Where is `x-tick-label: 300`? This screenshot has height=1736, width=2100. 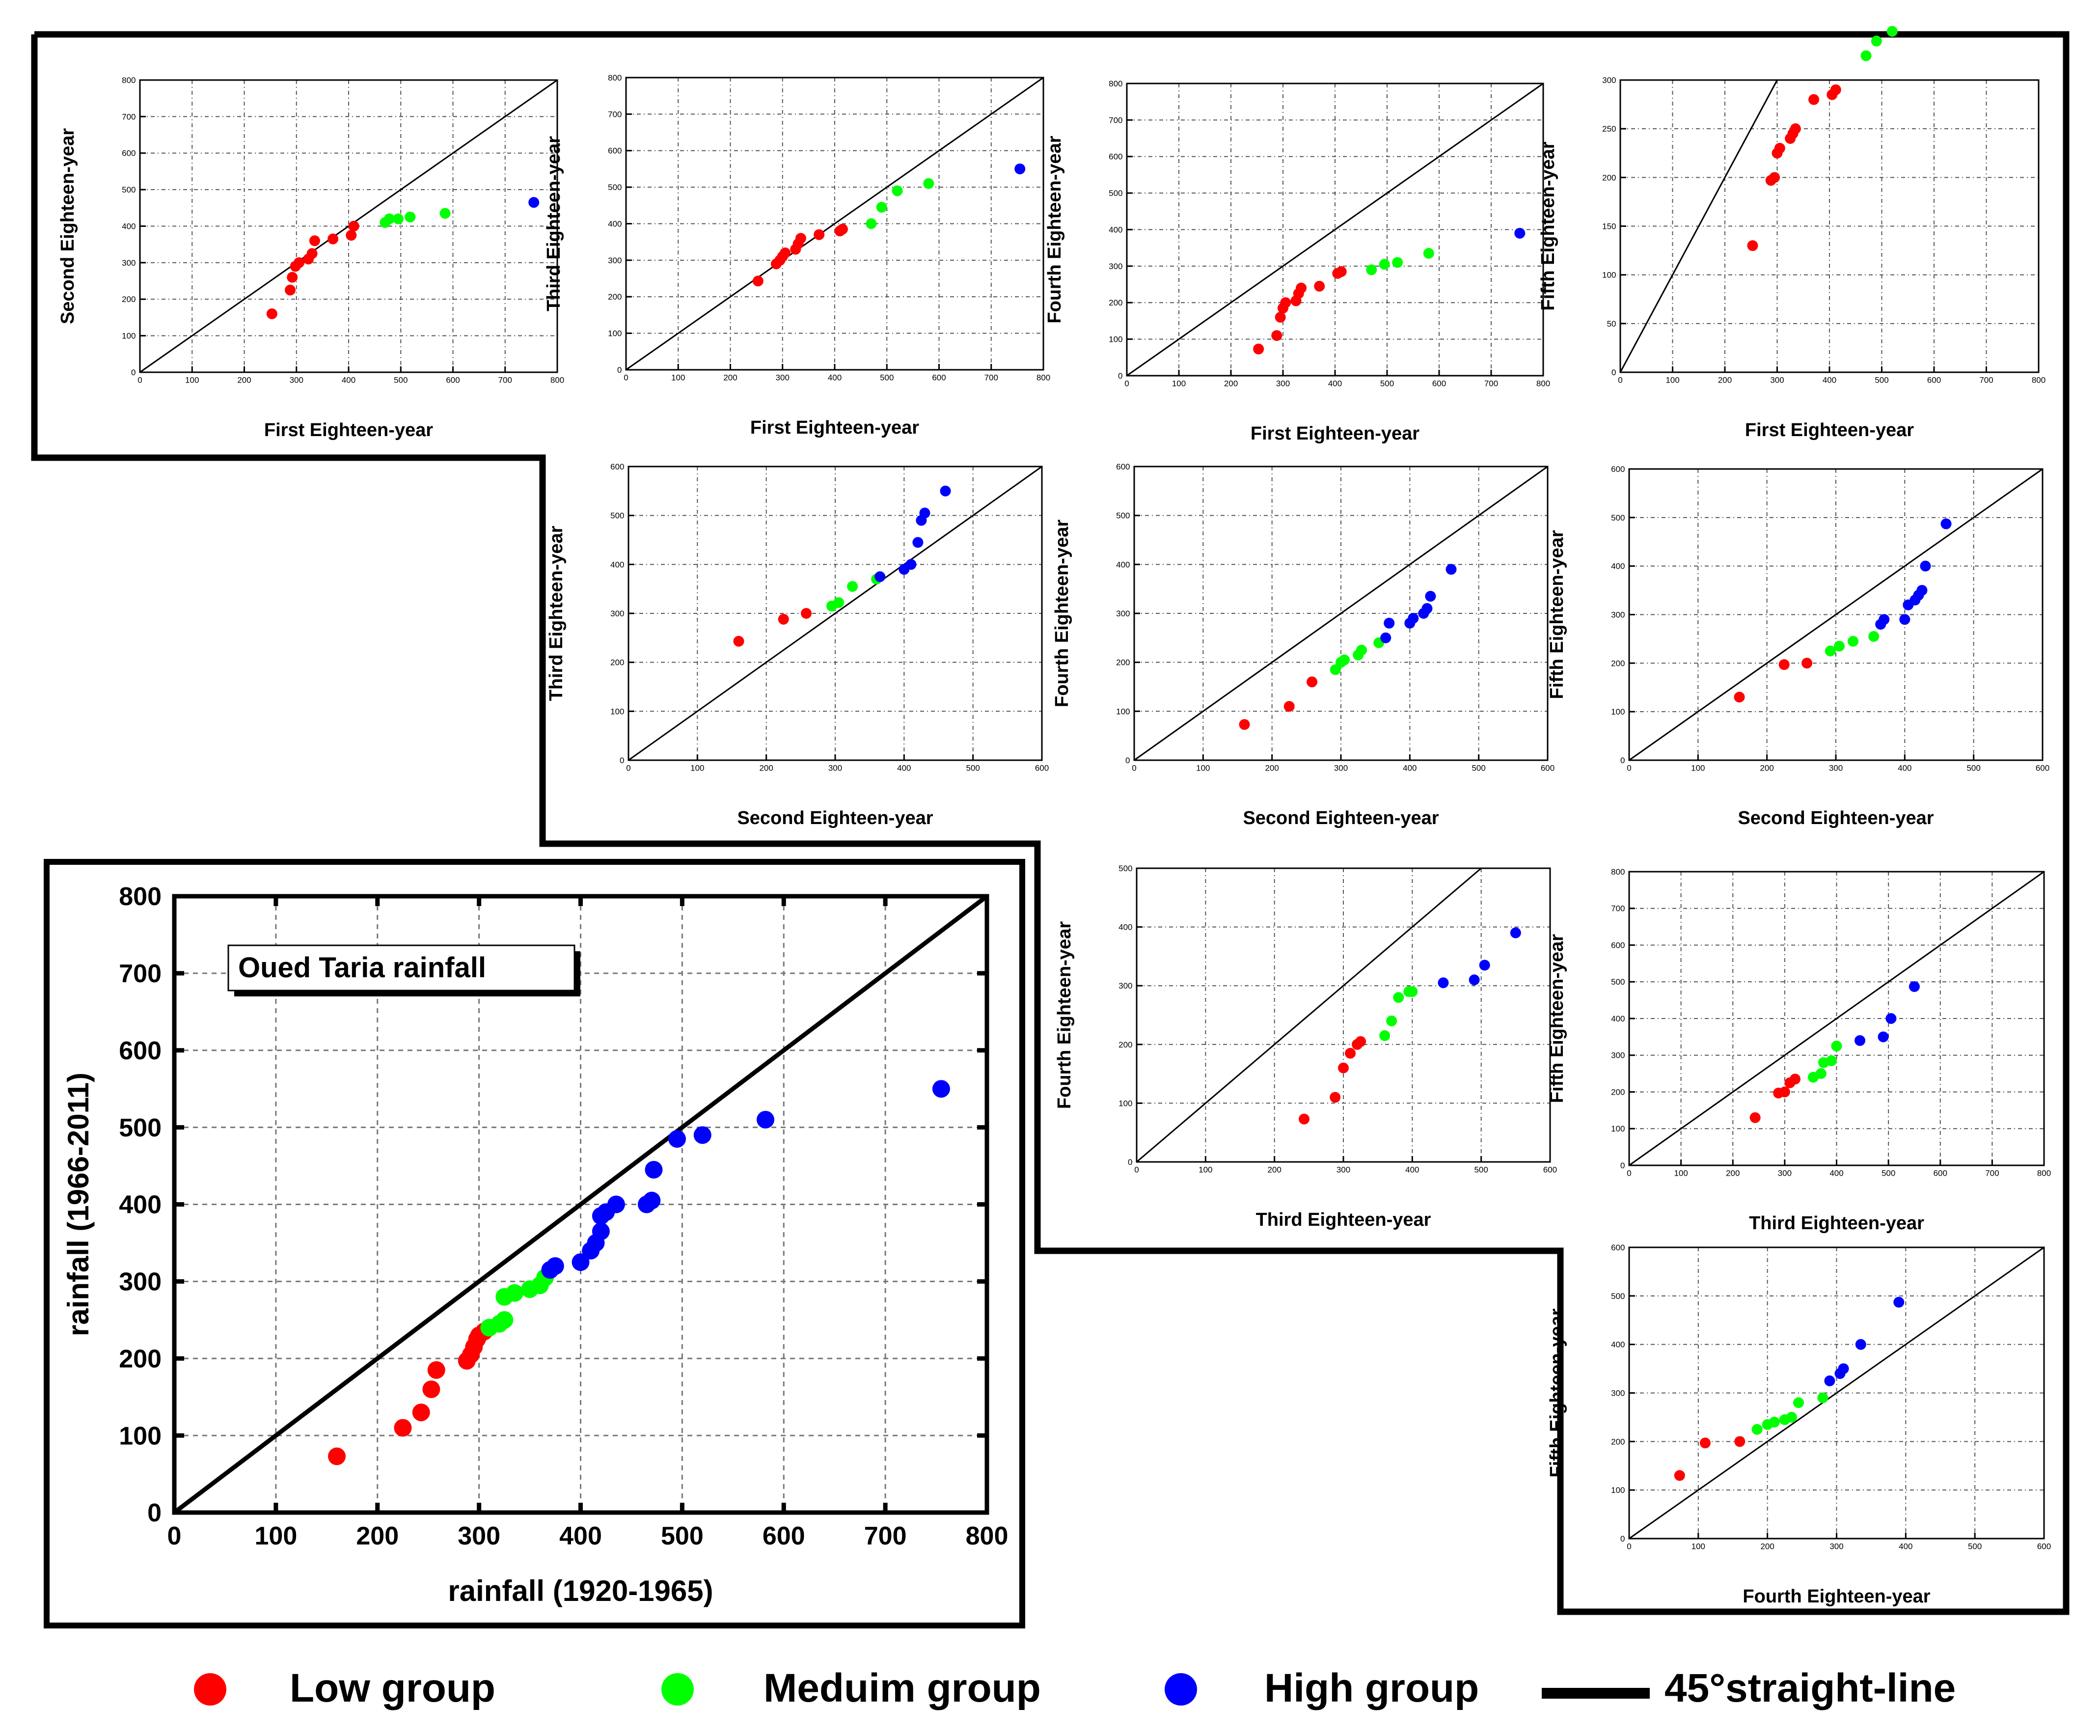 x-tick-label: 300 is located at coordinates (1836, 1546).